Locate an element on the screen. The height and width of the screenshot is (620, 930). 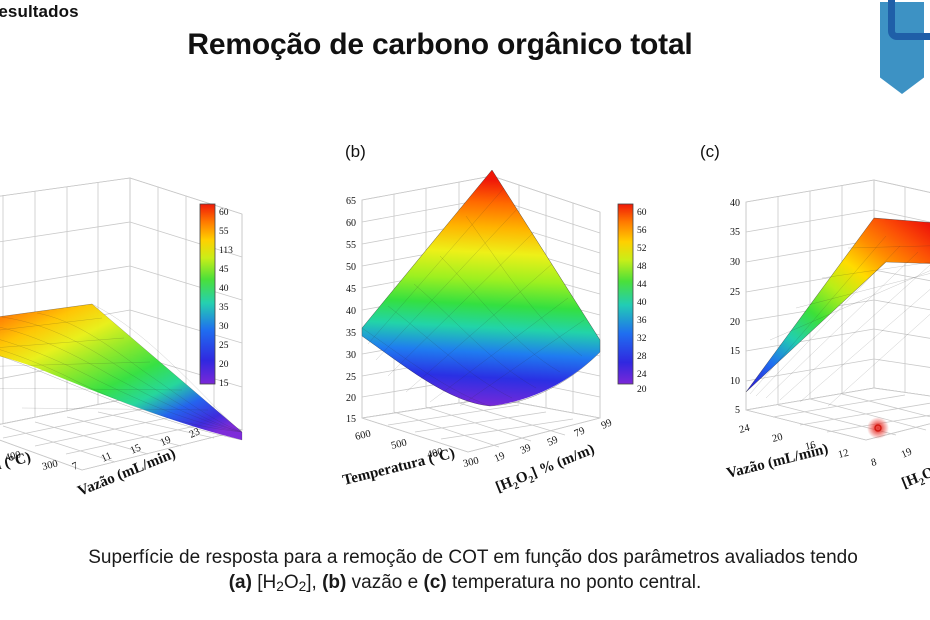
svg-text: 8 is located at coordinates (874, 463).